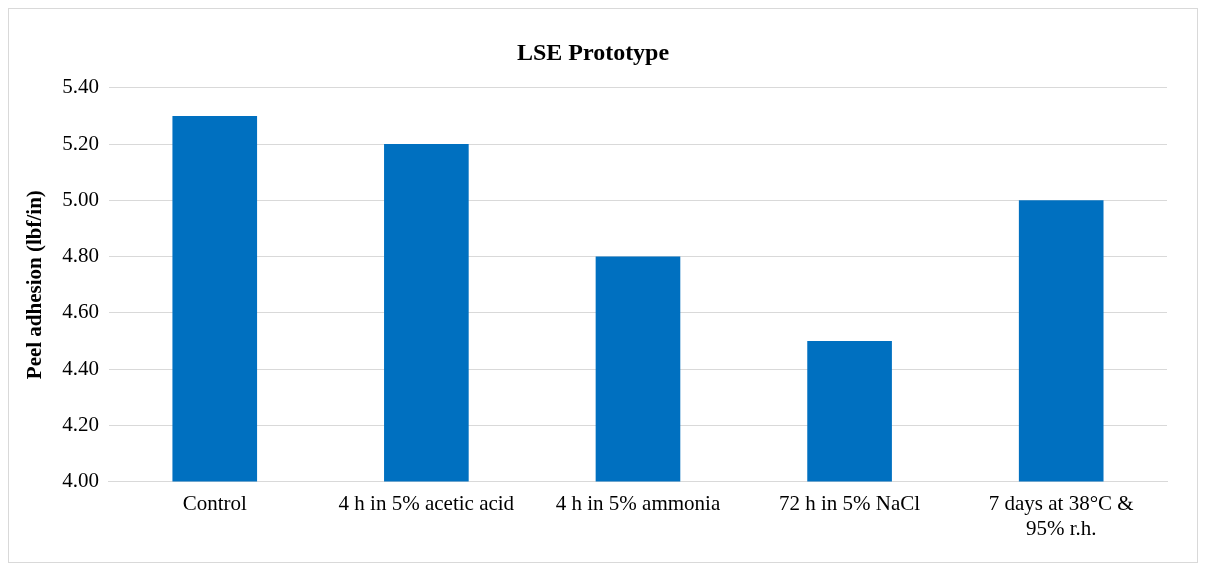 This screenshot has width=1206, height=571. Describe the element at coordinates (1061, 515) in the screenshot. I see `x-tick-label: 7 days at 38°C & 95% r.h.` at that location.